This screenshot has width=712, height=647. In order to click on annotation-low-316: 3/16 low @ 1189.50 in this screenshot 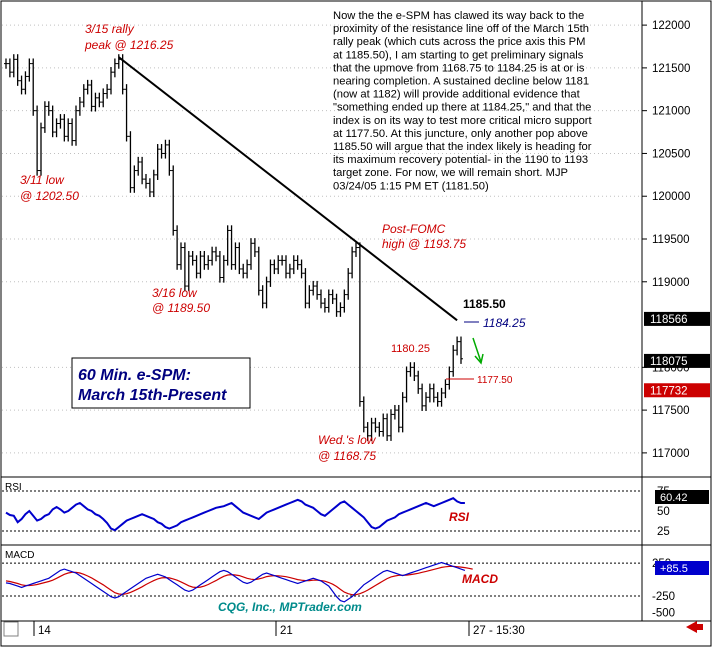, I will do `click(181, 300)`.